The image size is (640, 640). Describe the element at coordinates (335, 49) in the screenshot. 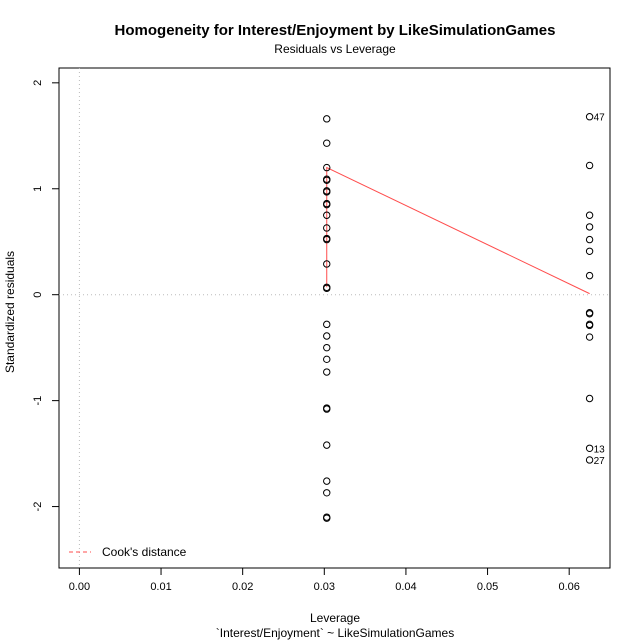

I see `chart-subtitle: Residuals vs Leverage` at that location.